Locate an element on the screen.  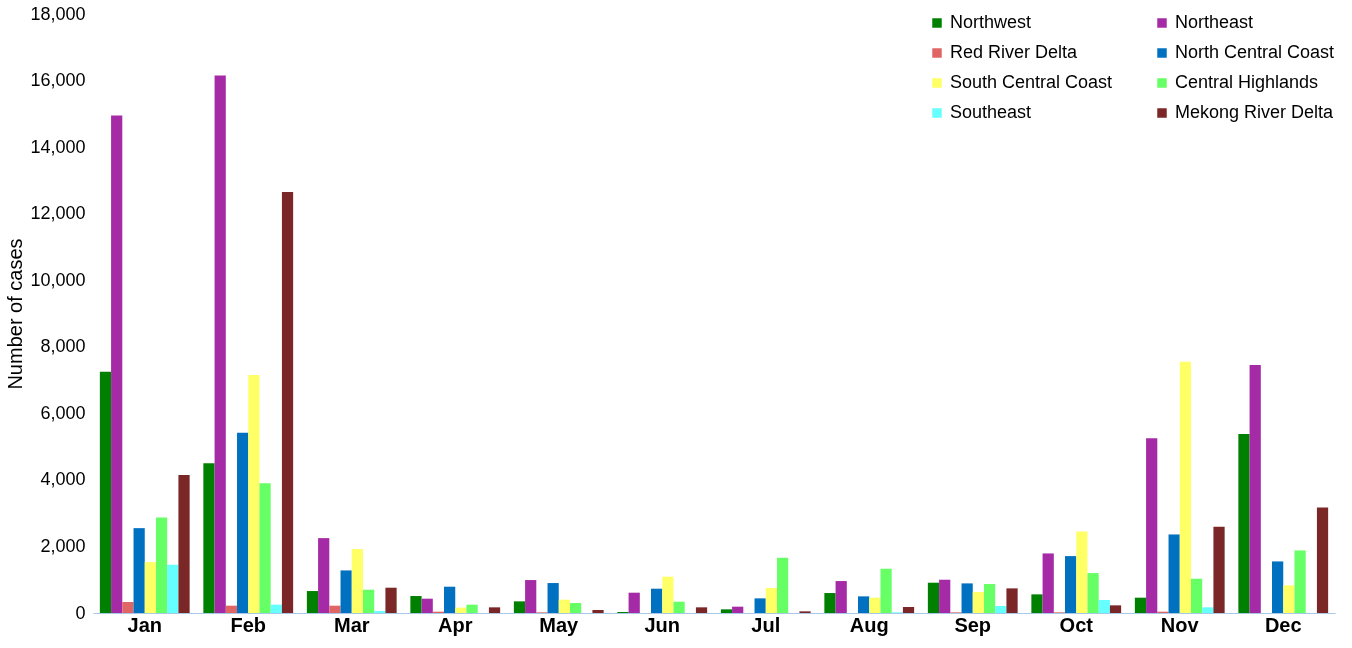
y-tick-label: 8,000 is located at coordinates (63, 346).